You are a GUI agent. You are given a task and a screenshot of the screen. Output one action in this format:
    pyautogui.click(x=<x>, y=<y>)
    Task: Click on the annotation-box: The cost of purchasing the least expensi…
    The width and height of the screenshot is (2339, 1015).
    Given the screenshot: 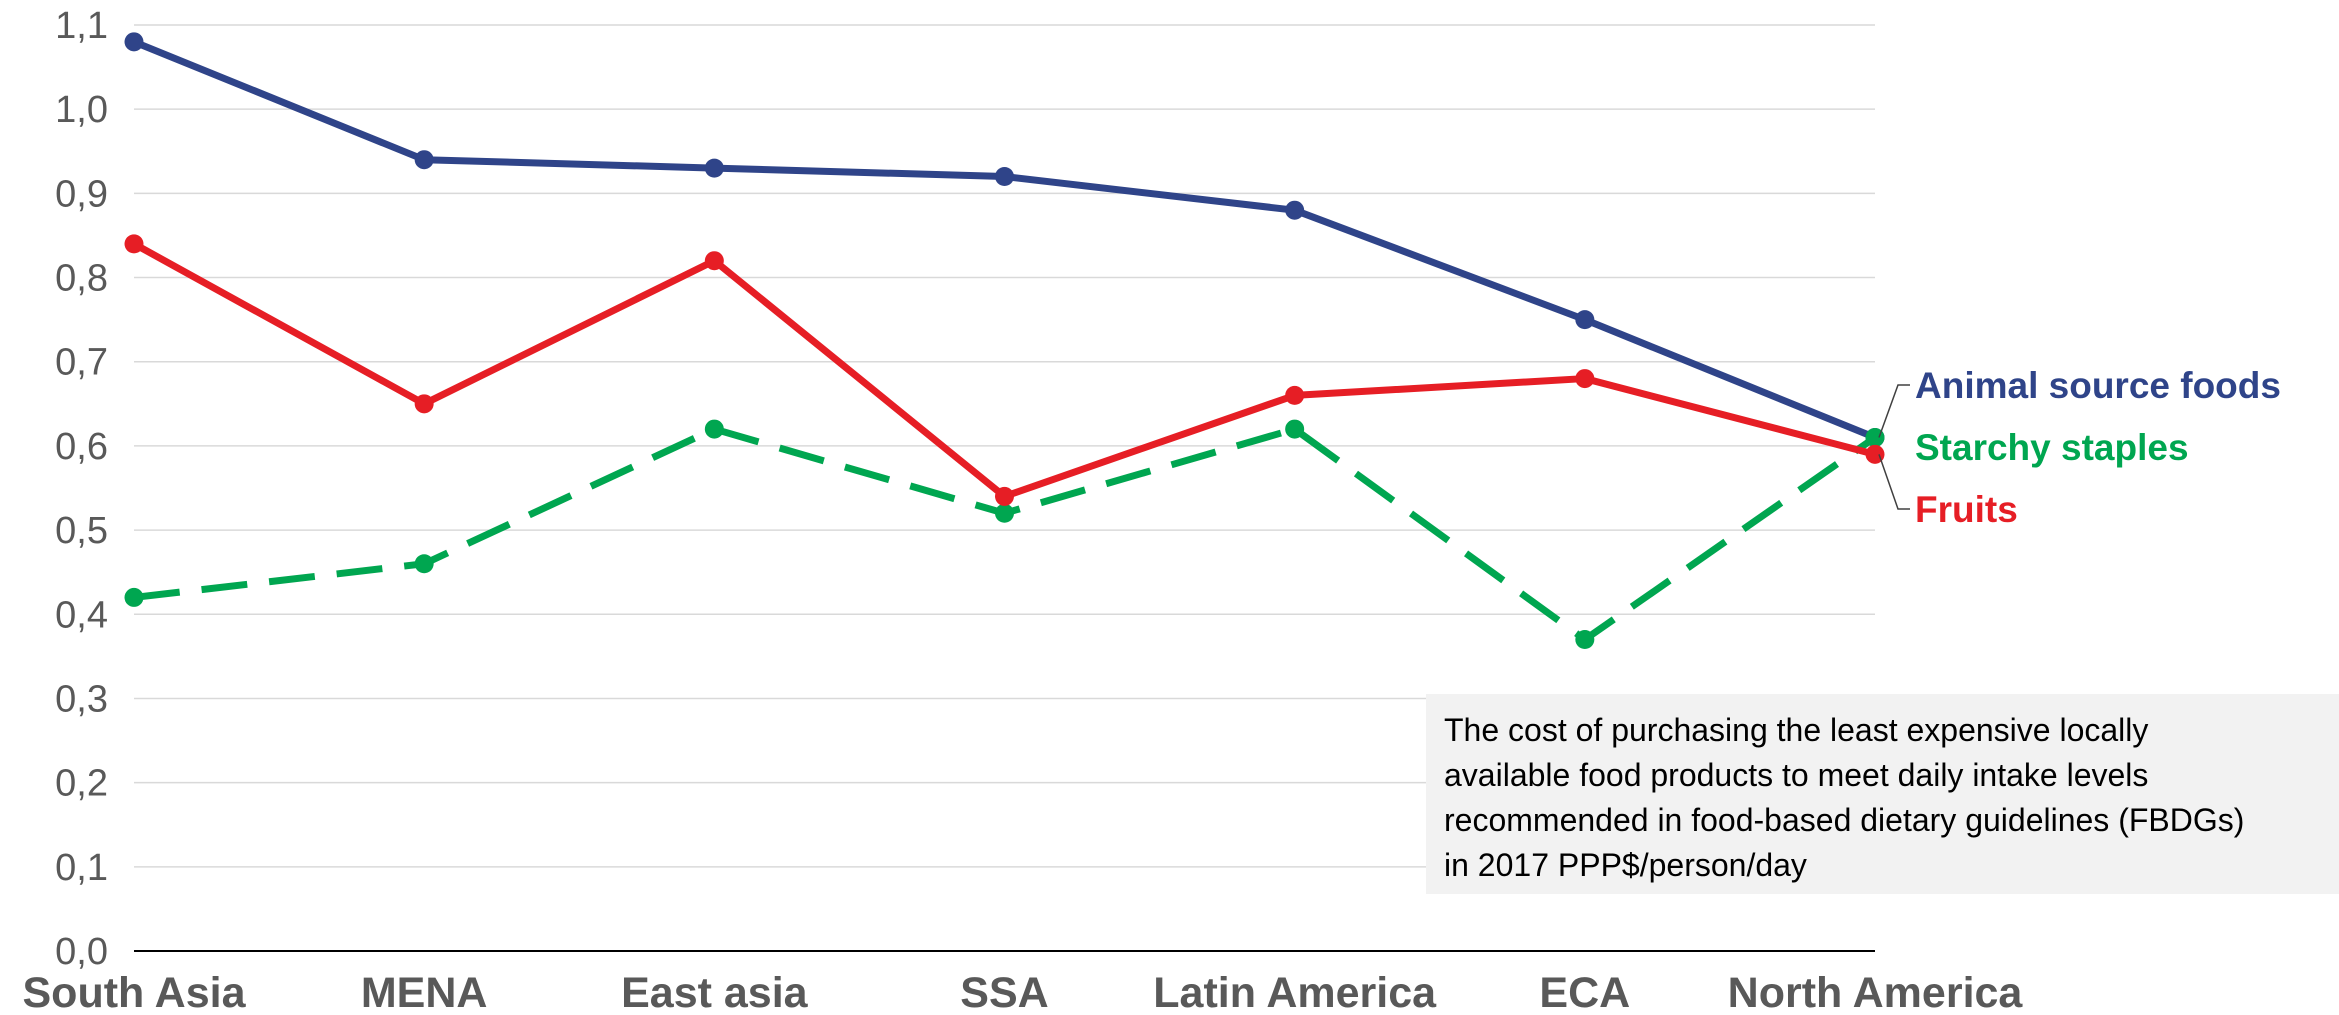 What is the action you would take?
    pyautogui.click(x=1882, y=794)
    